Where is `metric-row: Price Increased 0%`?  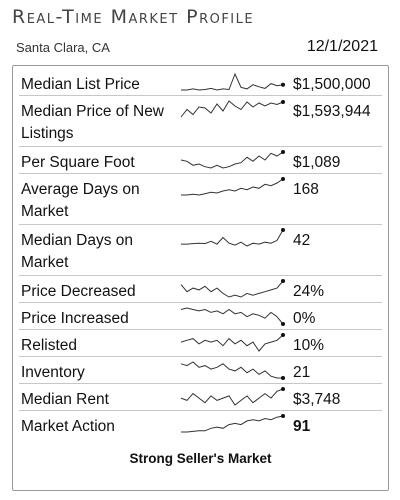
metric-row: Price Increased 0% is located at coordinates (200, 315).